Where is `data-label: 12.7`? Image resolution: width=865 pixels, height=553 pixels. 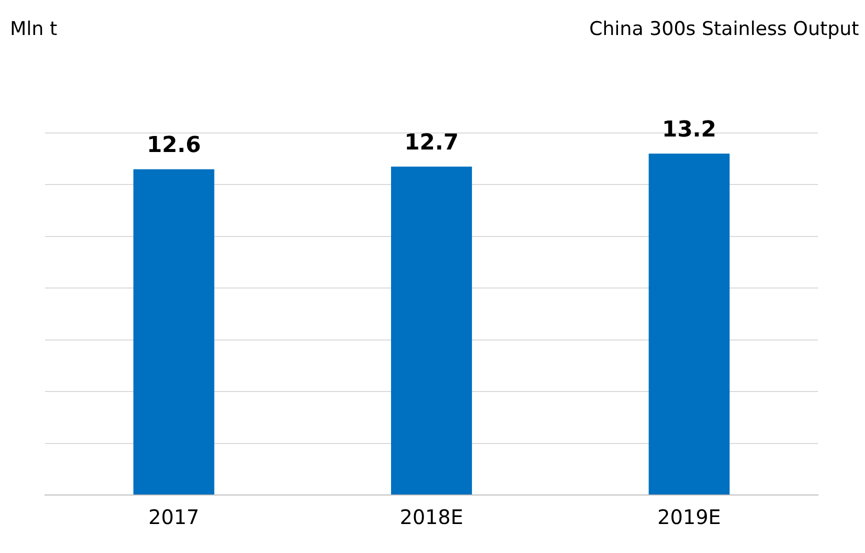 data-label: 12.7 is located at coordinates (431, 143).